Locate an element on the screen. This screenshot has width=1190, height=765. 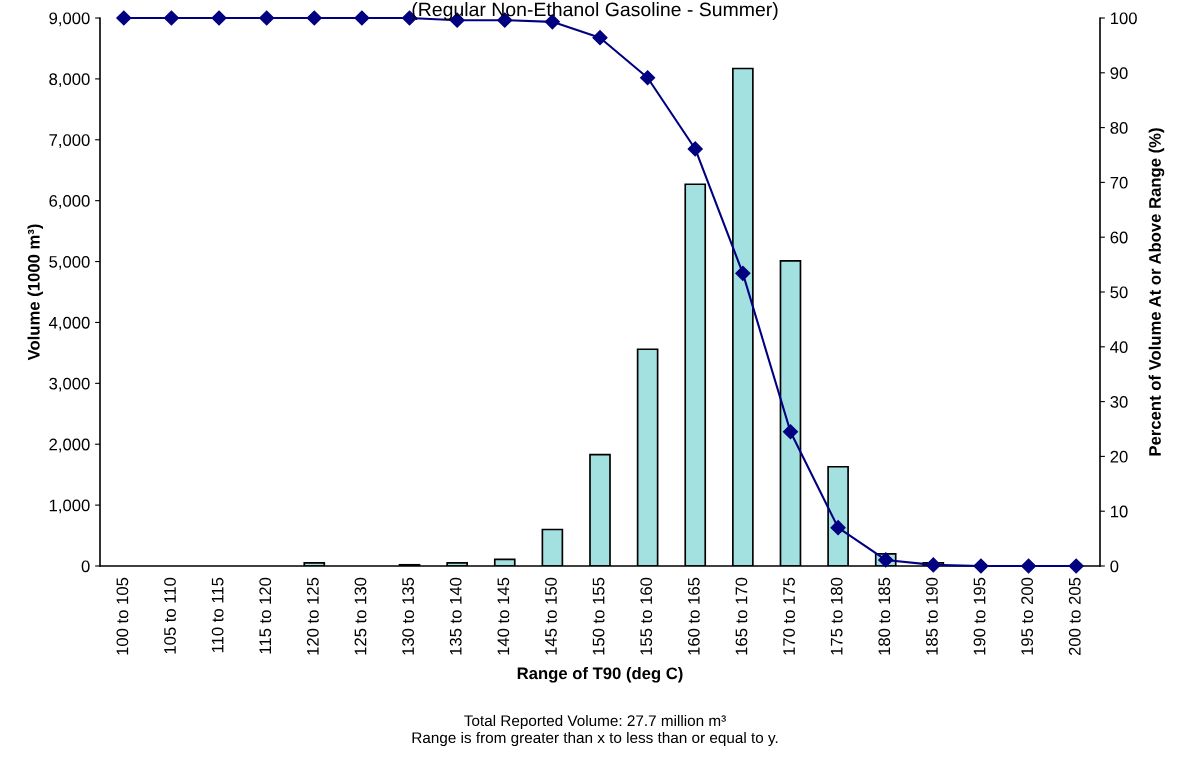
x-tick-label: 110 to 115 is located at coordinates (217, 615).